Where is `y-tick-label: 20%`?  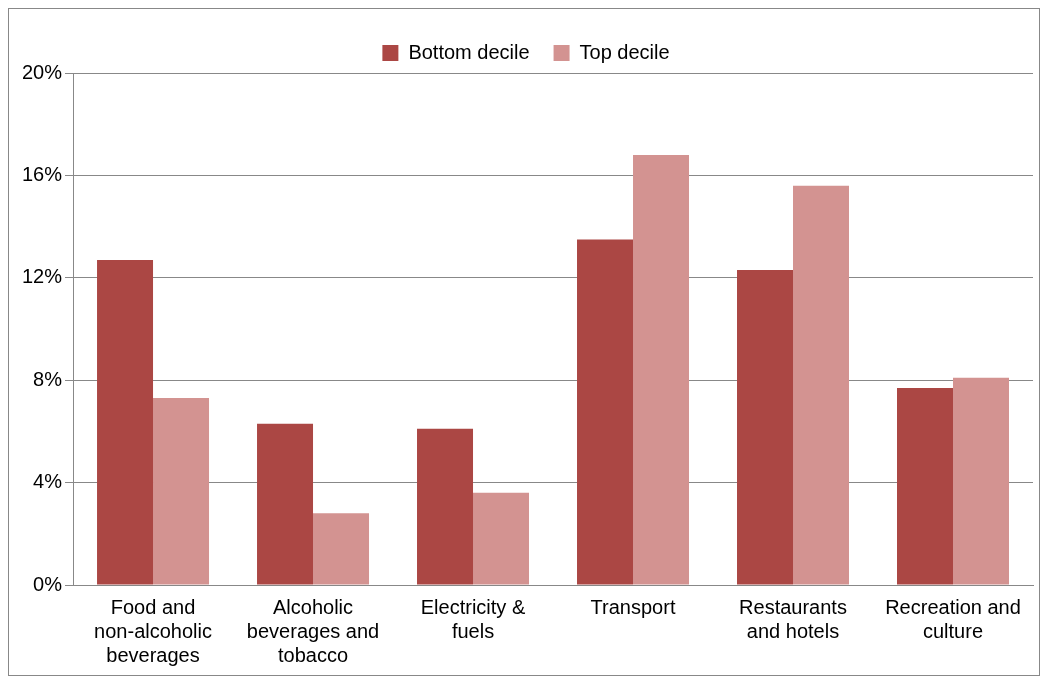 y-tick-label: 20% is located at coordinates (42, 71).